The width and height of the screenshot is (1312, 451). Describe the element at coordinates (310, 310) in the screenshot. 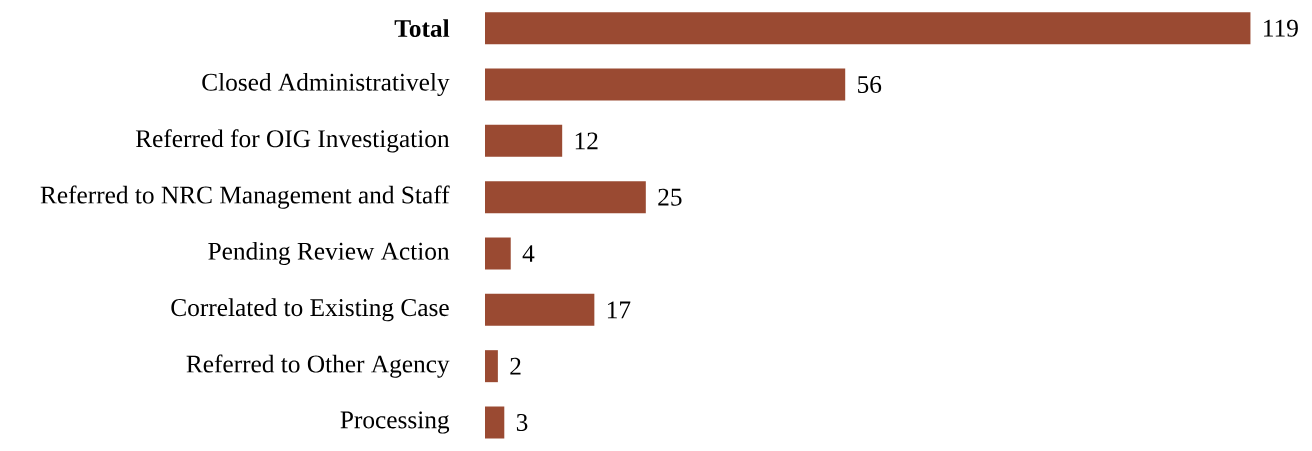

I see `y-tick-label: Correlated to Existing Case` at that location.